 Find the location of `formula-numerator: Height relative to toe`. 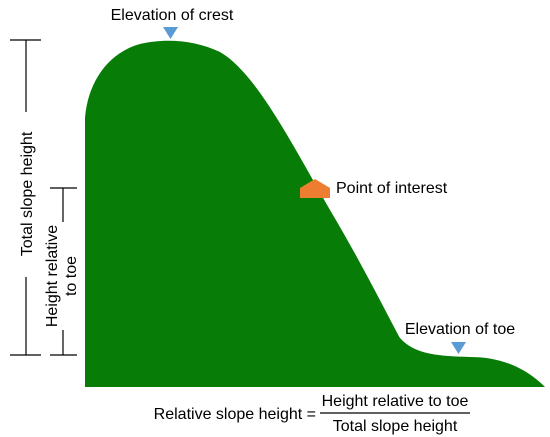

formula-numerator: Height relative to toe is located at coordinates (395, 401).